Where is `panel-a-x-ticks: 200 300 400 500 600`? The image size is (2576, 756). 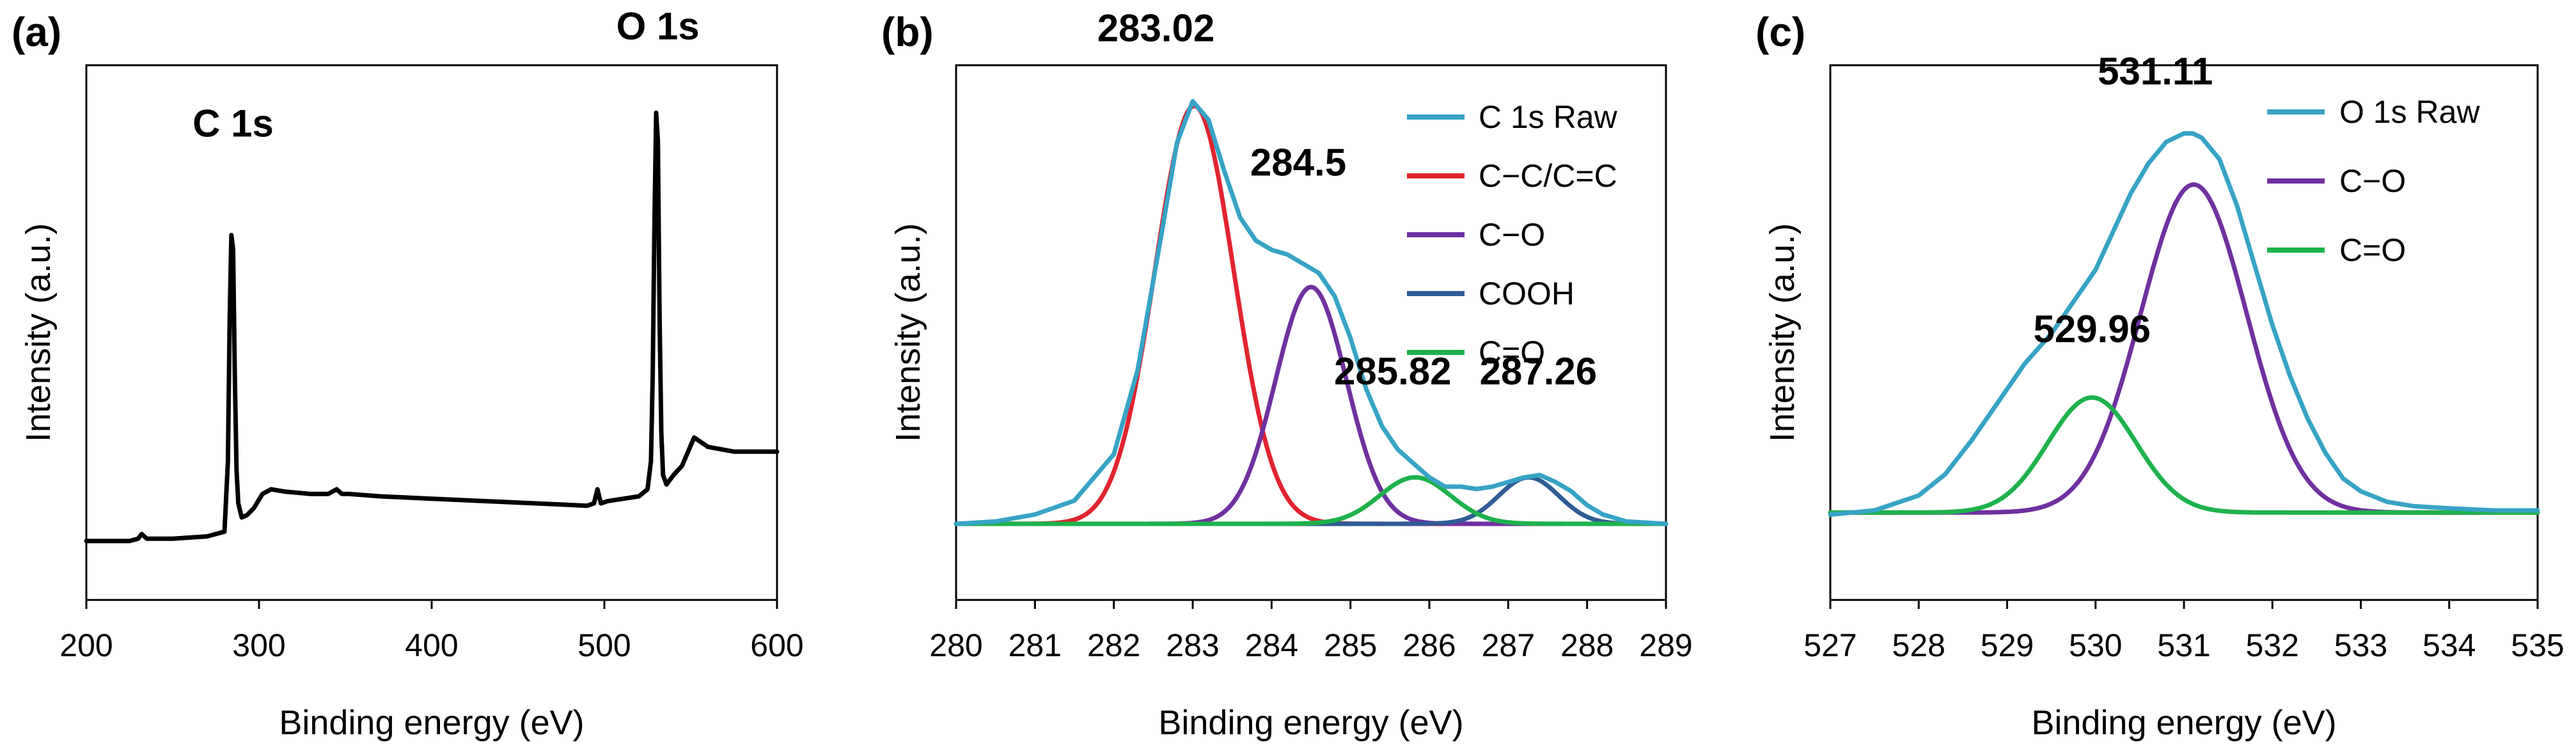
panel-a-x-ticks: 200 300 400 500 600 is located at coordinates (431, 631).